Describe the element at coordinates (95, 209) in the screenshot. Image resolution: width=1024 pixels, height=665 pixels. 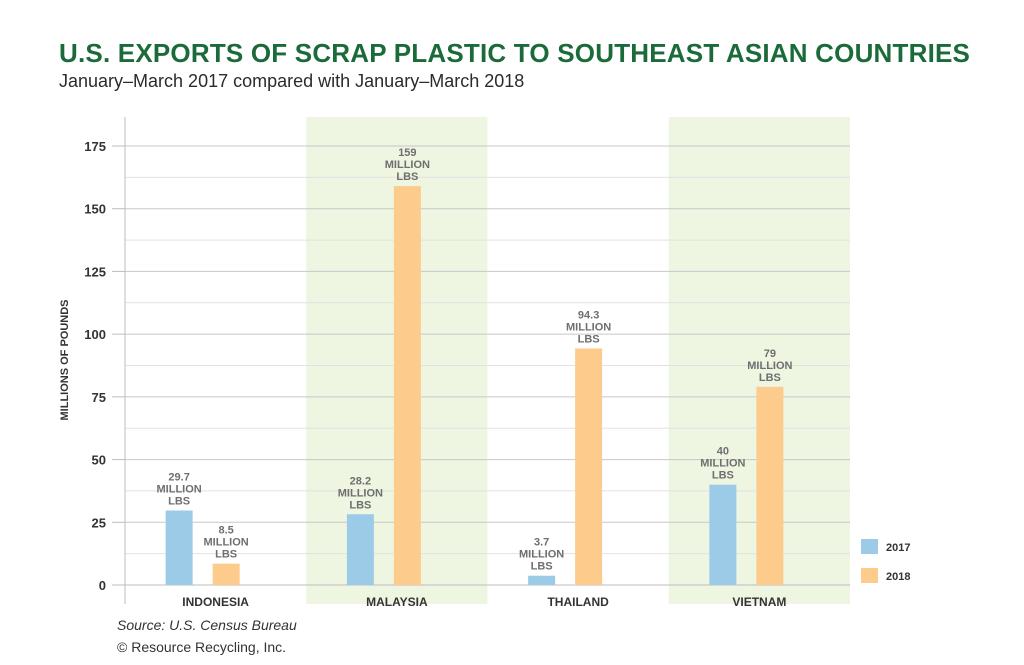
I see `y-tick-label: 150` at that location.